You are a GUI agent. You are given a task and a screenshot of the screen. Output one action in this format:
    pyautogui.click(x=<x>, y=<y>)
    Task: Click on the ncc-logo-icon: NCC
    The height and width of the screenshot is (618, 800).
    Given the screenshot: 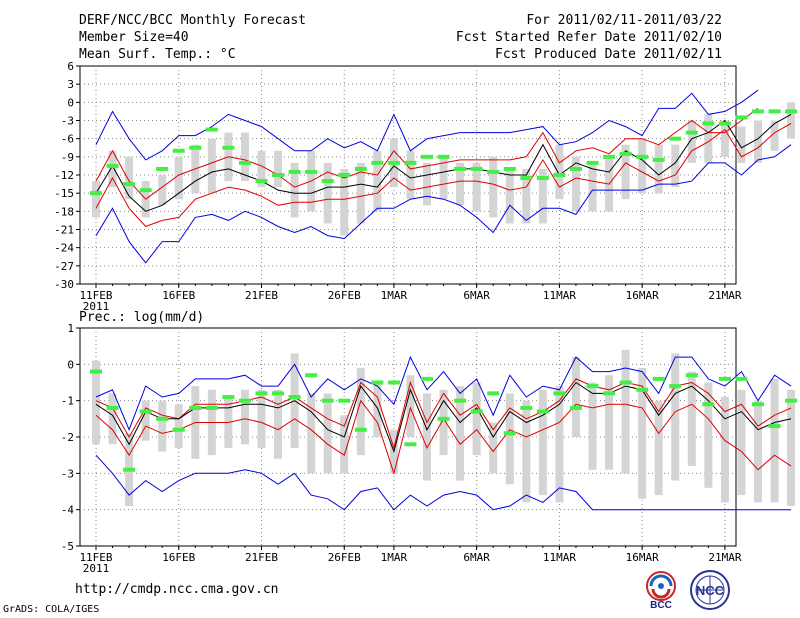 What is the action you would take?
    pyautogui.click(x=710, y=590)
    